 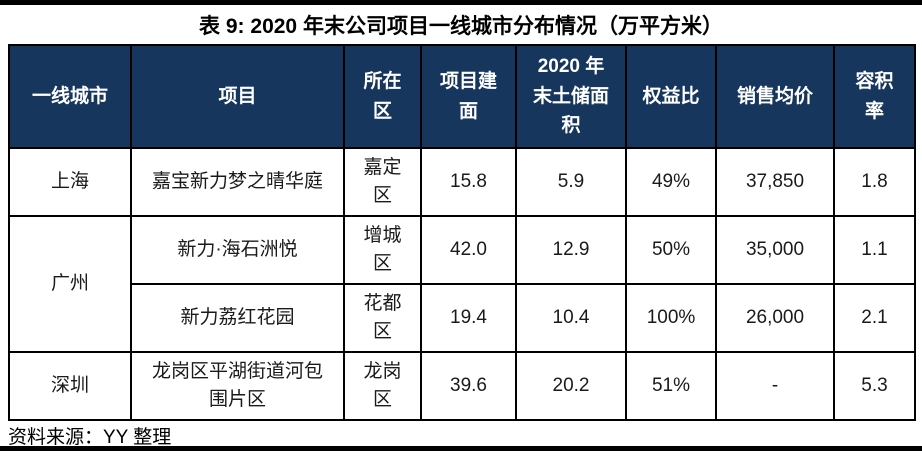 I want to click on col-header-project-label: 项目, so click(x=237, y=96).